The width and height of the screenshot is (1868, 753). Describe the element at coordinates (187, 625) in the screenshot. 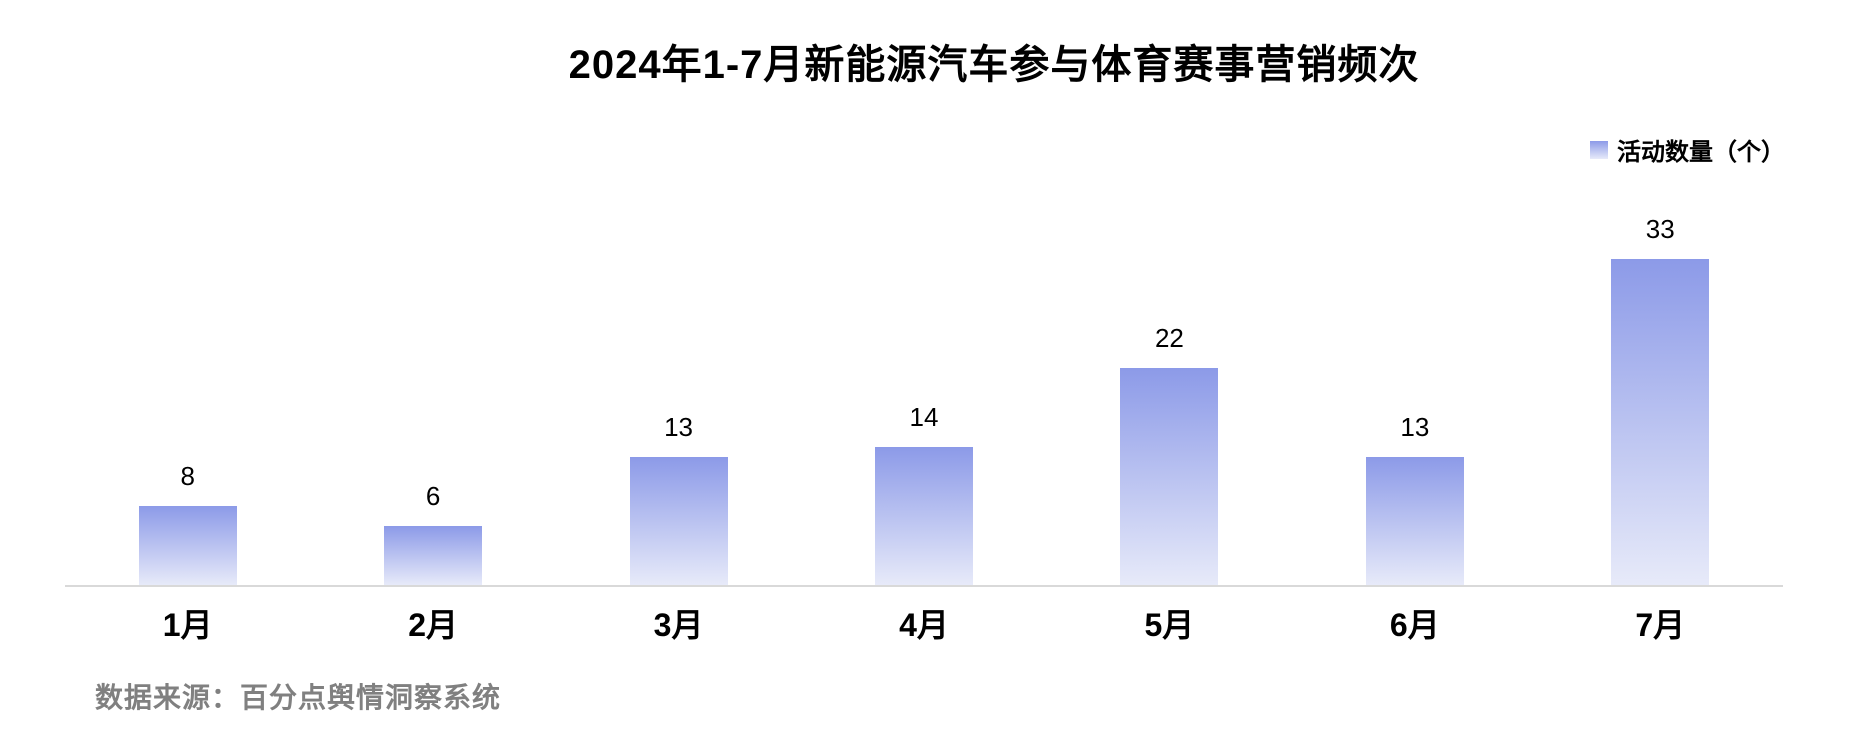

I see `x-axis-label: 1月` at that location.